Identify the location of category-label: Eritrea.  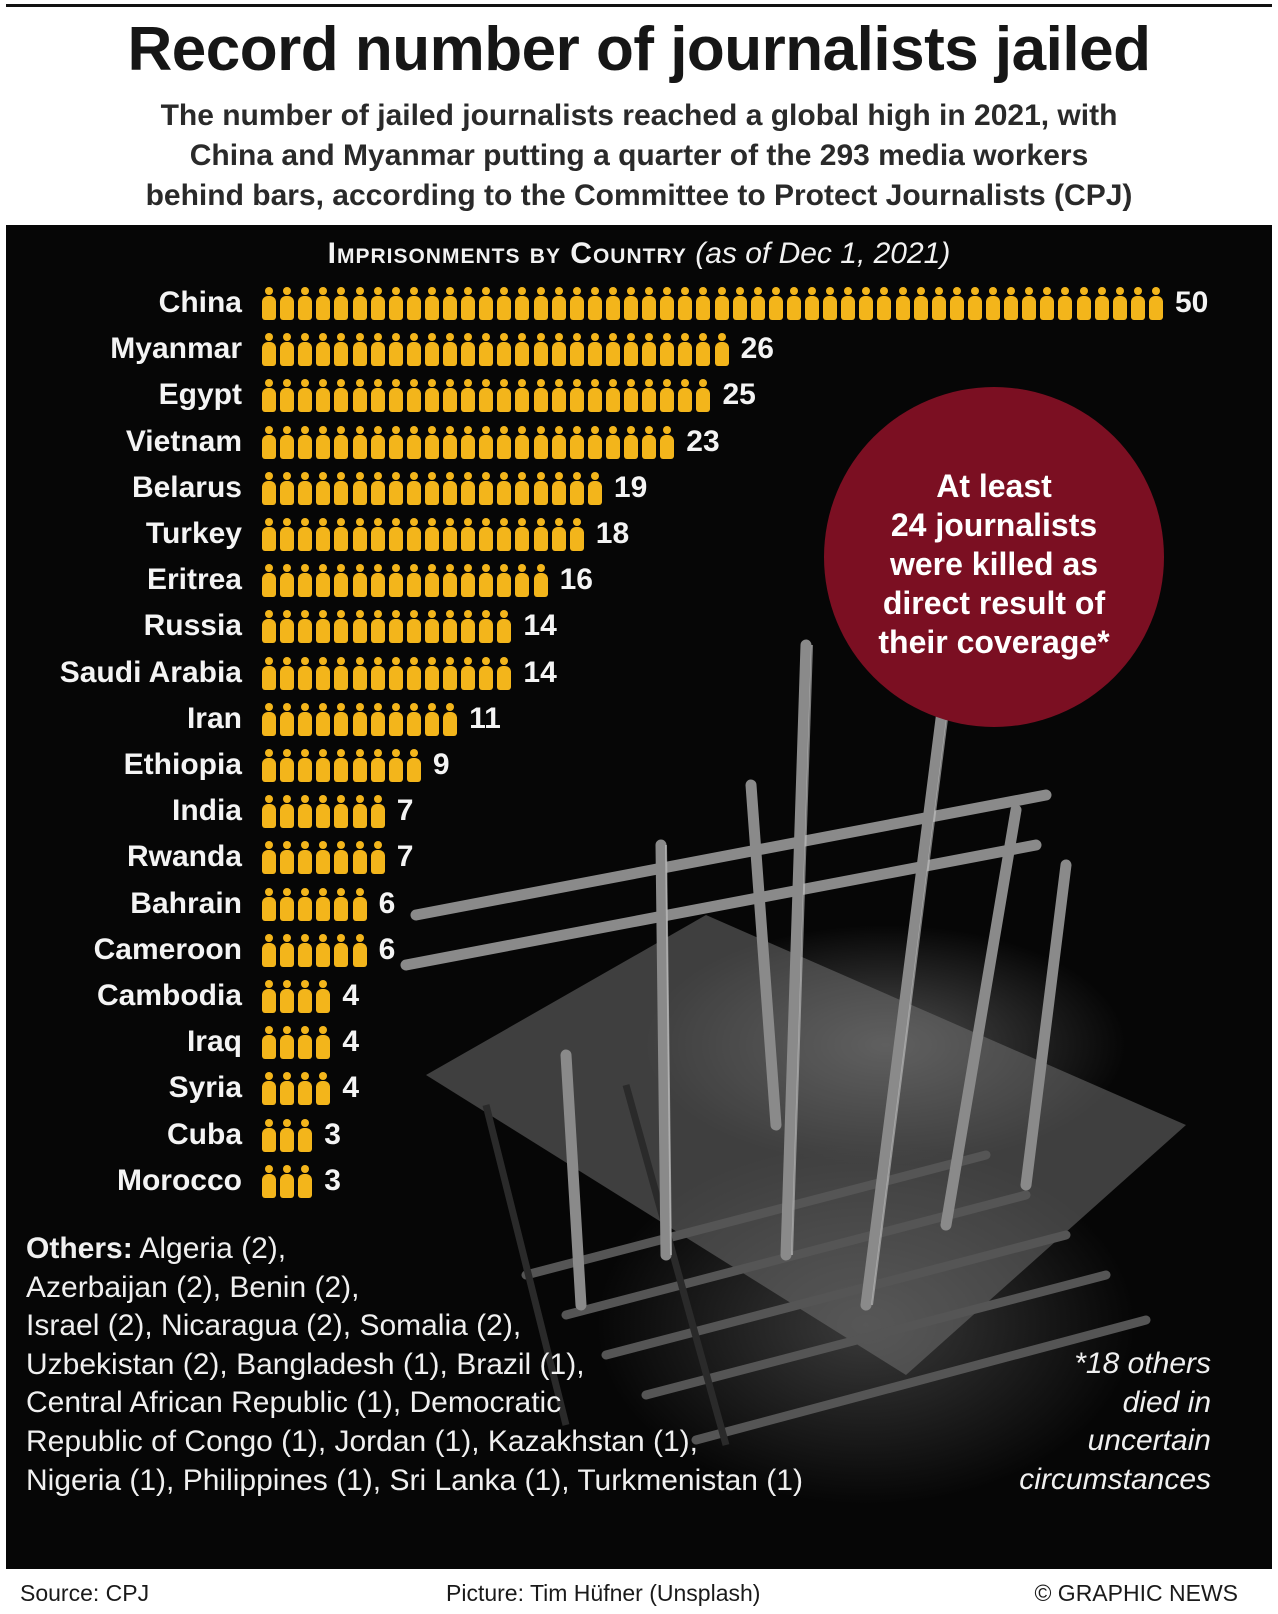
(194, 580).